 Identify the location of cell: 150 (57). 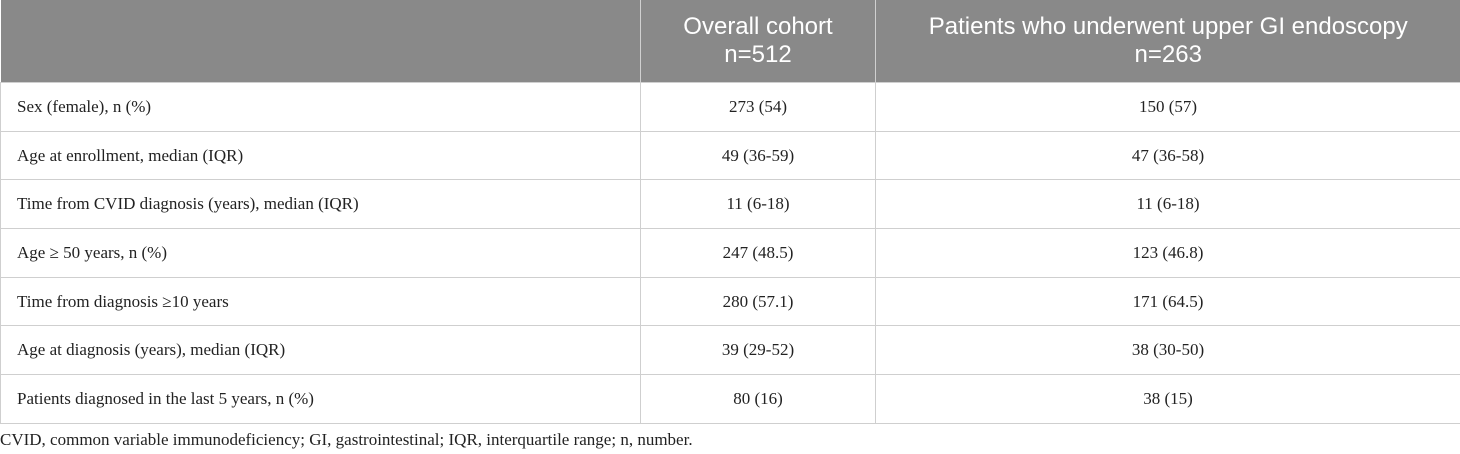
(1167, 107).